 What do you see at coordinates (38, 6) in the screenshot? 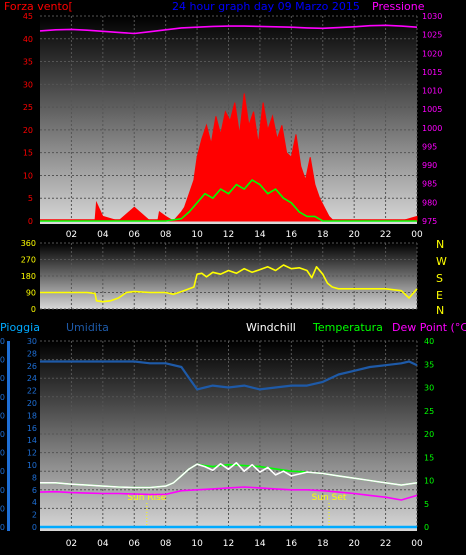
I see `wind-axis-label: Forza vento[` at bounding box center [38, 6].